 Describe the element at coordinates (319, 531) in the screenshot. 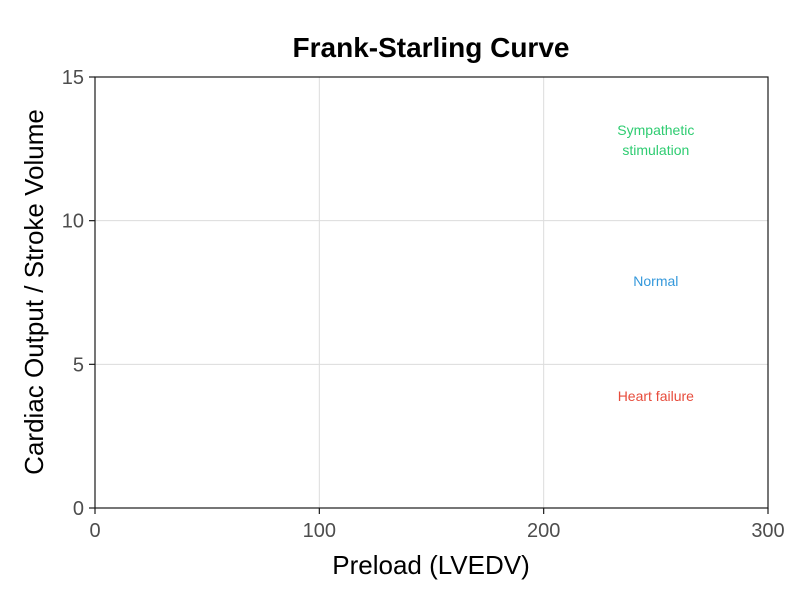

I see `x-tick-label: 100` at that location.